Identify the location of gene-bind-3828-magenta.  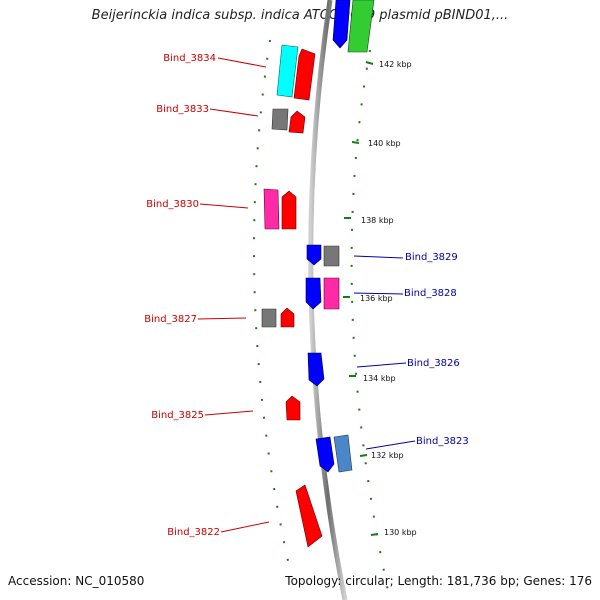
(331, 293).